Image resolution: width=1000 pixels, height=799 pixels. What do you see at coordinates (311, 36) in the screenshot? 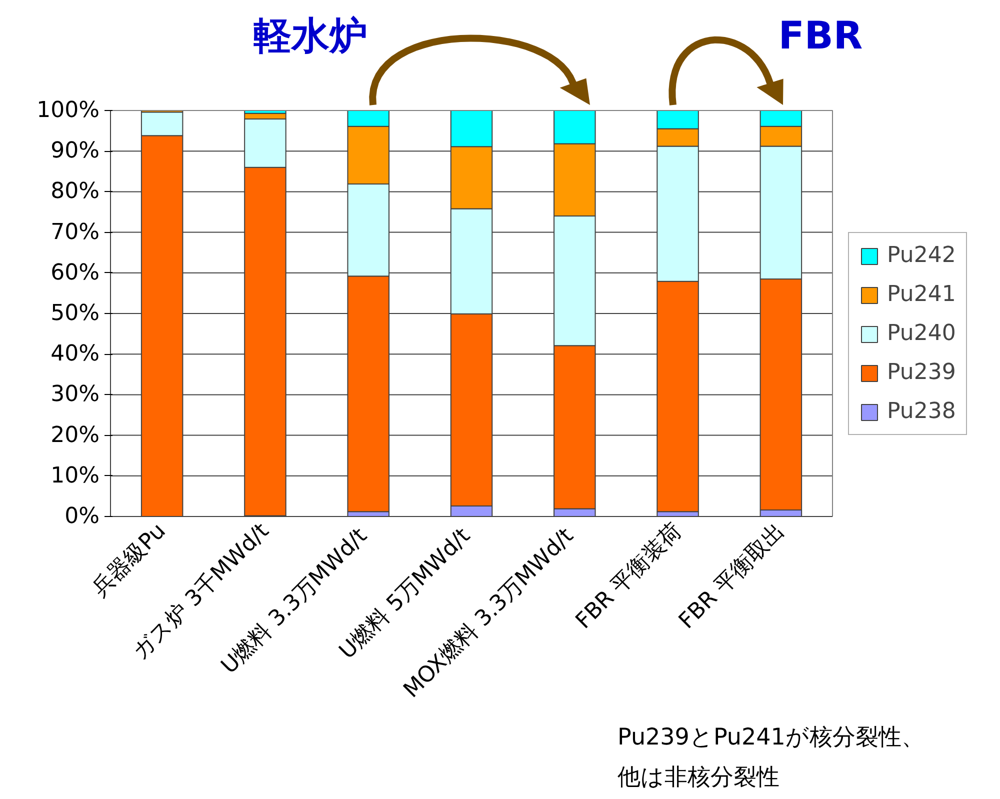
I see `text: 軽水炉` at bounding box center [311, 36].